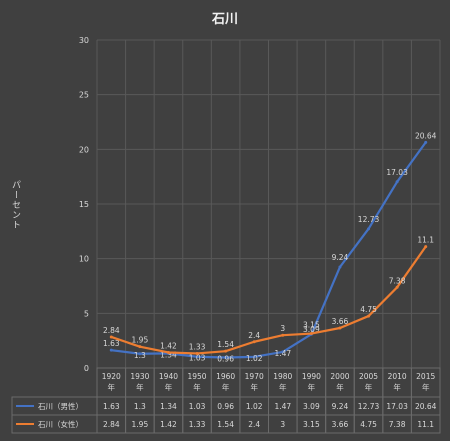  I want to click on table-value: 1.3, so click(140, 406).